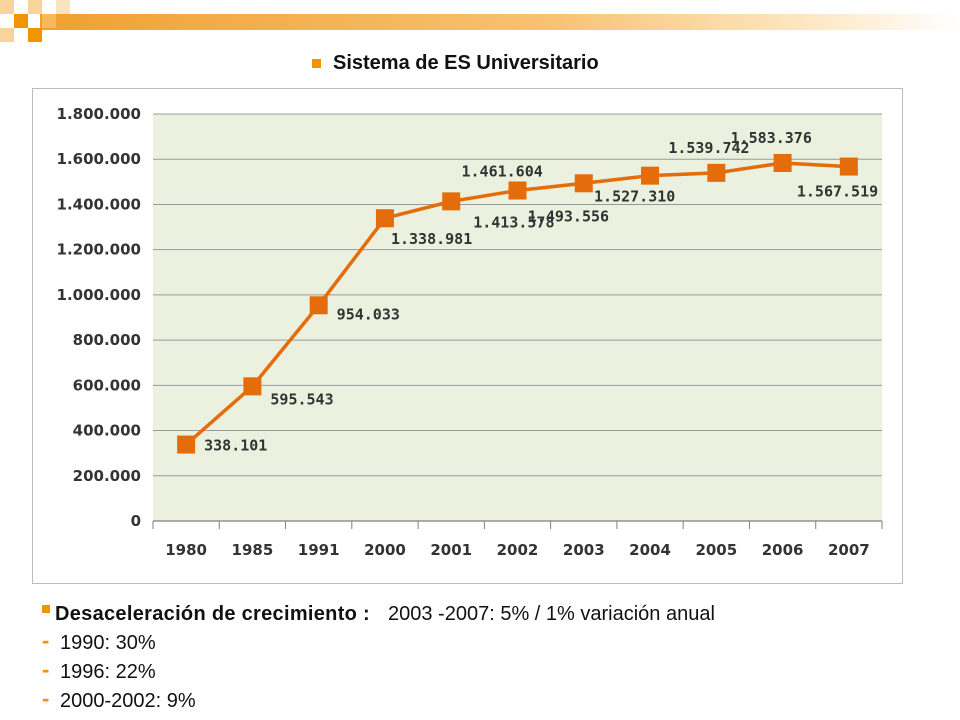 This screenshot has width=960, height=720. Describe the element at coordinates (107, 476) in the screenshot. I see `y-tick-label: 200.000` at that location.